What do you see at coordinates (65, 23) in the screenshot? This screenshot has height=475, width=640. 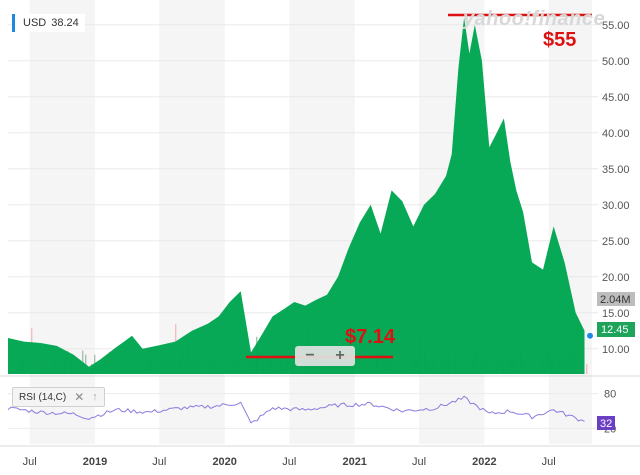 I see `currency-value: 38.24` at bounding box center [65, 23].